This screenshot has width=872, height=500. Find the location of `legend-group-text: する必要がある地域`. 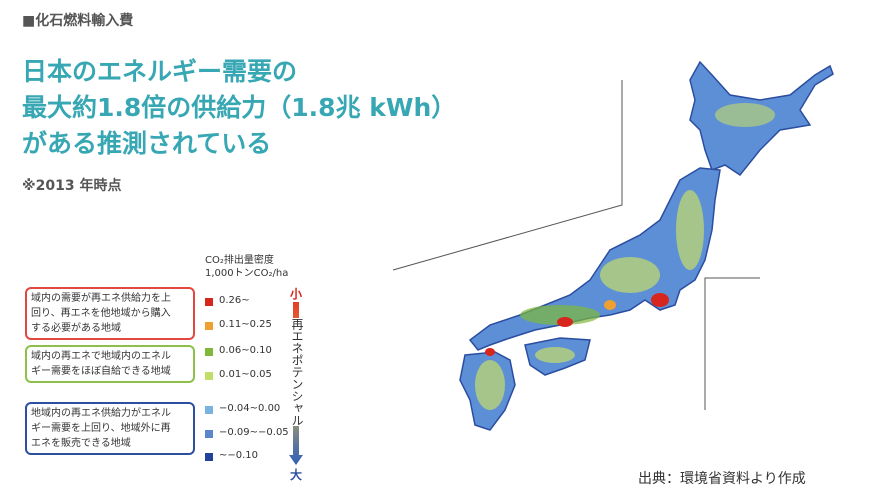

legend-group-text: する必要がある地域 is located at coordinates (76, 328).